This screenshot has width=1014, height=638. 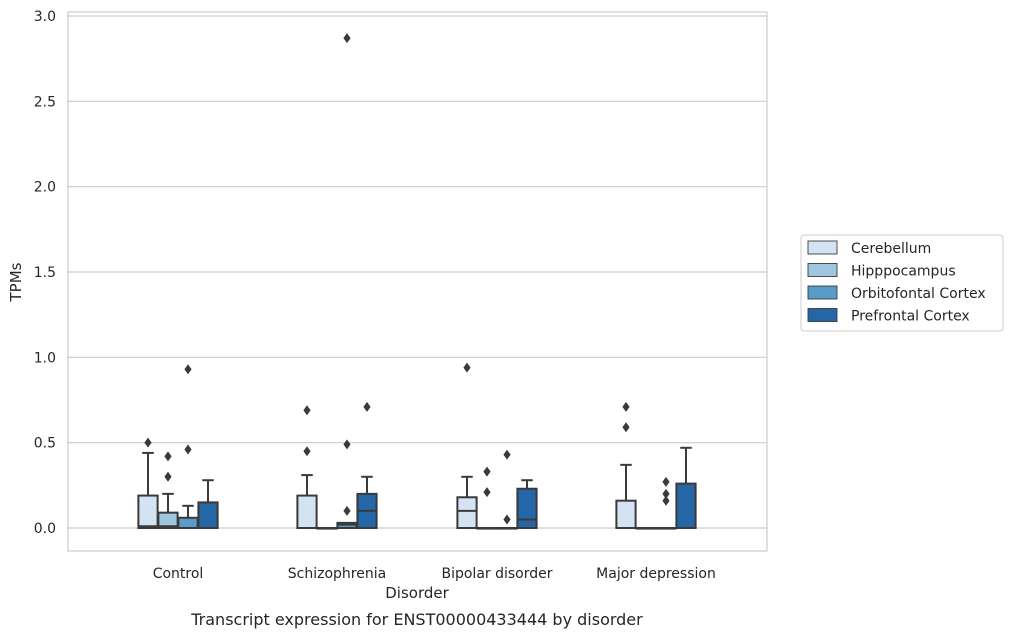 What do you see at coordinates (656, 574) in the screenshot?
I see `x-tick-label: Major depression` at bounding box center [656, 574].